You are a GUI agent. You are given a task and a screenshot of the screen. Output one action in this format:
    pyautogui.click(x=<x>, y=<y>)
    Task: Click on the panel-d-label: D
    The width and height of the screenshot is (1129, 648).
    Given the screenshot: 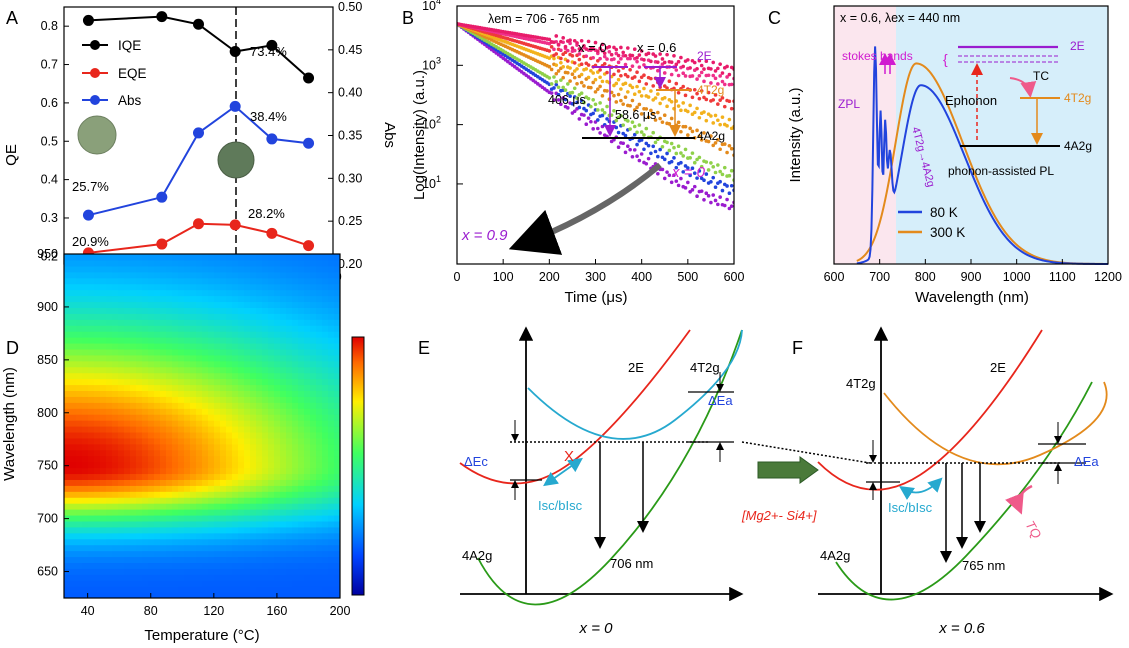 What is the action you would take?
    pyautogui.click(x=12, y=348)
    